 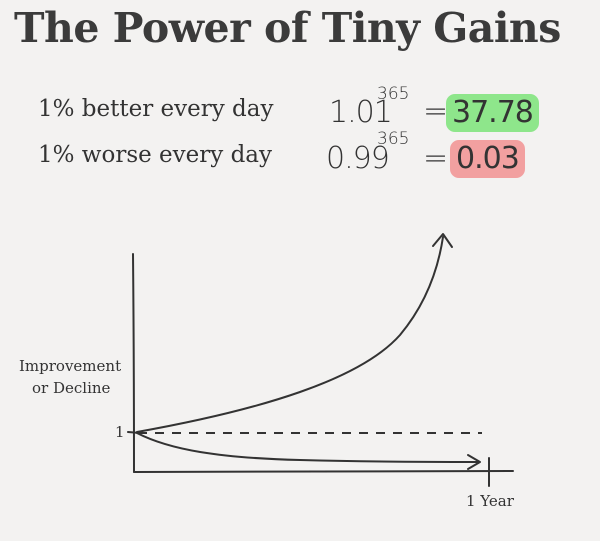 I want to click on worse-row-exponent: 365, so click(x=393, y=139).